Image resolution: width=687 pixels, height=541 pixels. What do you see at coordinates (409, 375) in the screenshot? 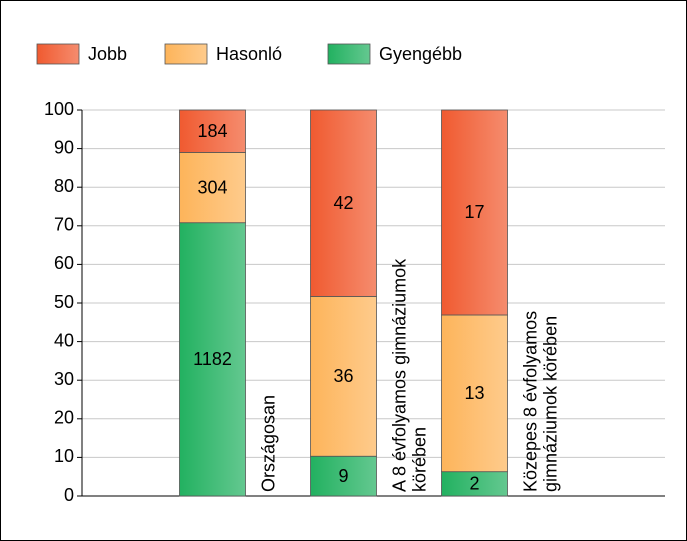
I see `x-tick-label: A 8 évfolyamos gimnáziumokkörében` at bounding box center [409, 375].